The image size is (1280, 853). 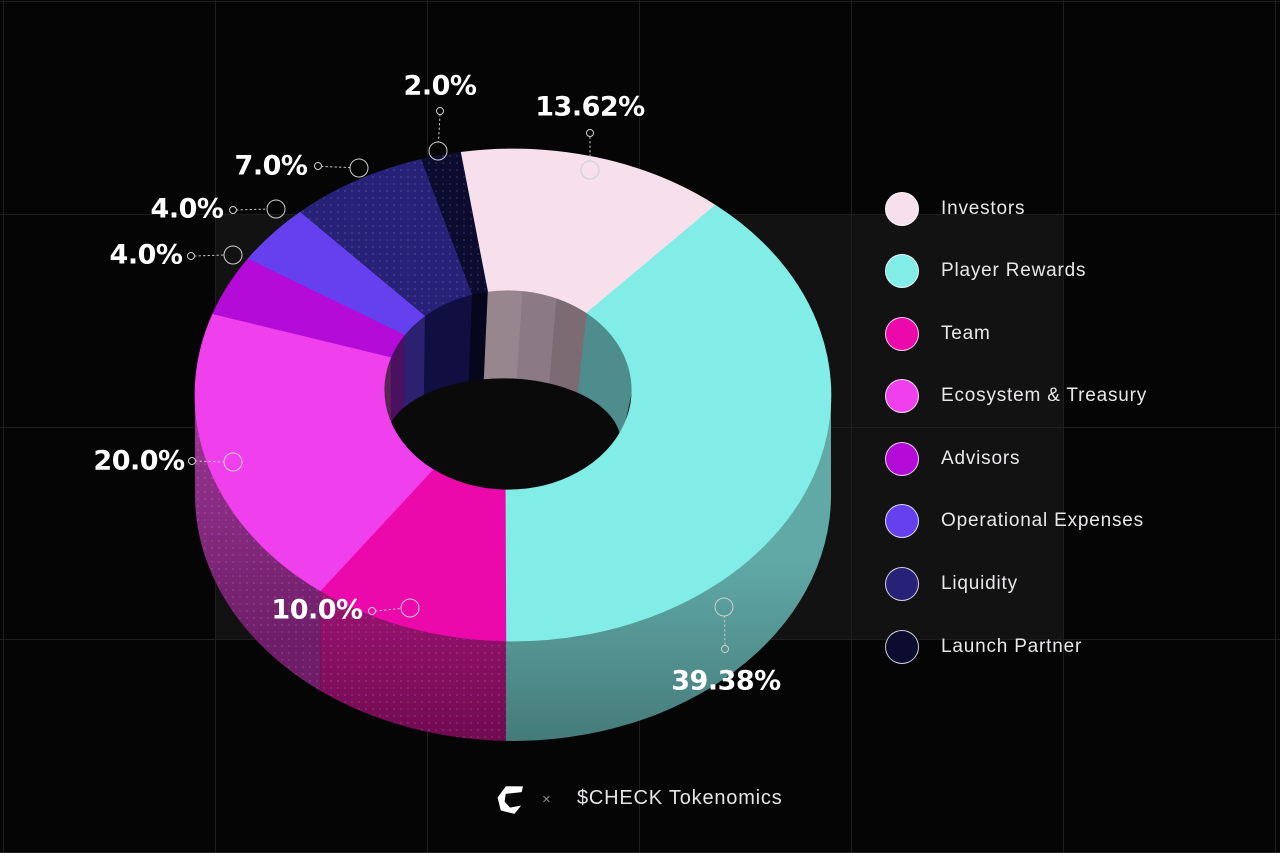 I want to click on slice-label-investors: 13.62%, so click(x=590, y=107).